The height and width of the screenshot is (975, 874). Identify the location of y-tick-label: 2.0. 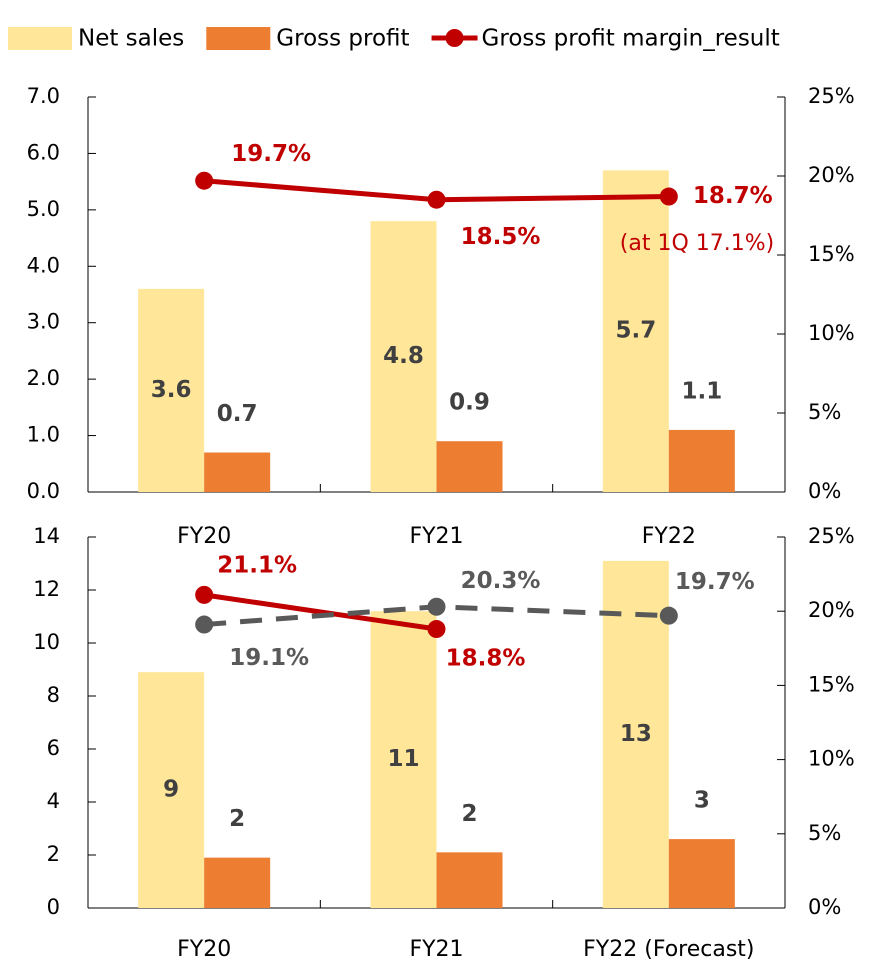
(43, 378).